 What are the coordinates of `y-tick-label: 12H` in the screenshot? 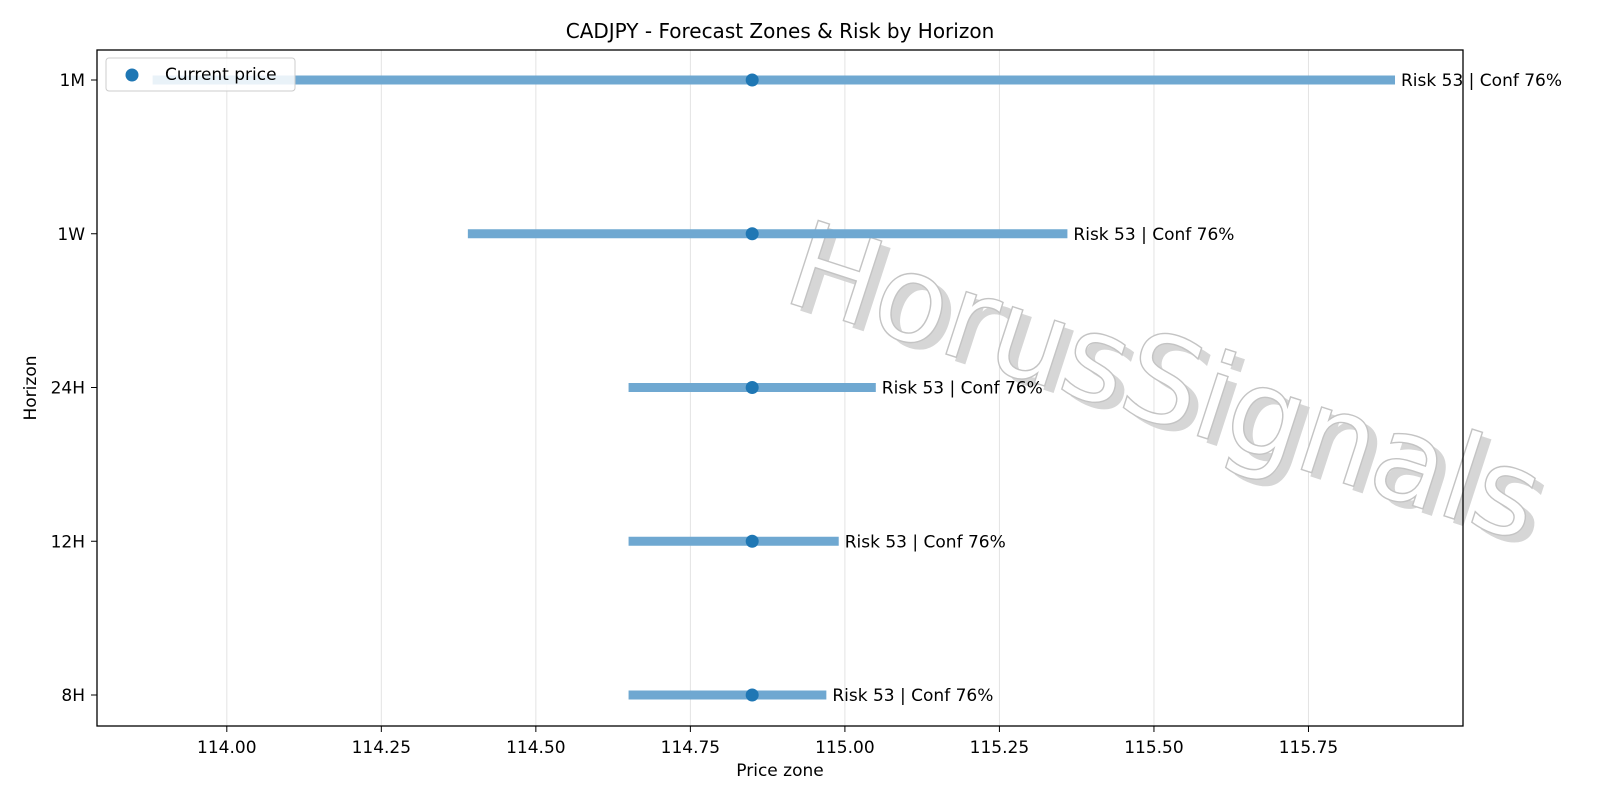 It's located at (68, 542).